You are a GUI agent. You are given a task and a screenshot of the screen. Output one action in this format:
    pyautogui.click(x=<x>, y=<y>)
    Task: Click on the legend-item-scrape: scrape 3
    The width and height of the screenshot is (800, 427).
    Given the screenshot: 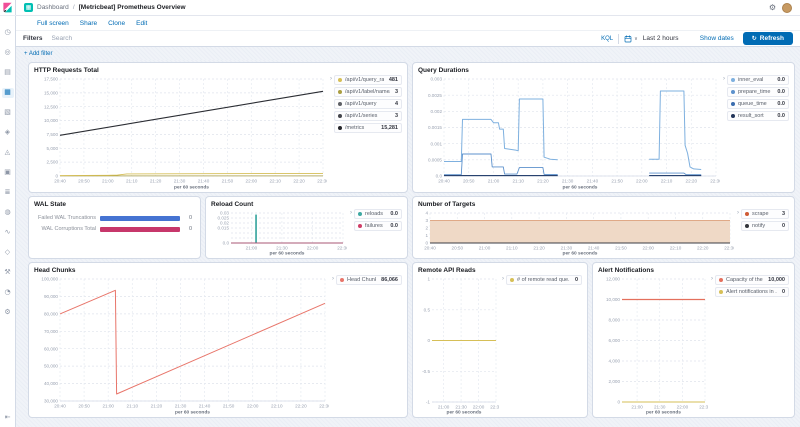 What is the action you would take?
    pyautogui.click(x=765, y=214)
    